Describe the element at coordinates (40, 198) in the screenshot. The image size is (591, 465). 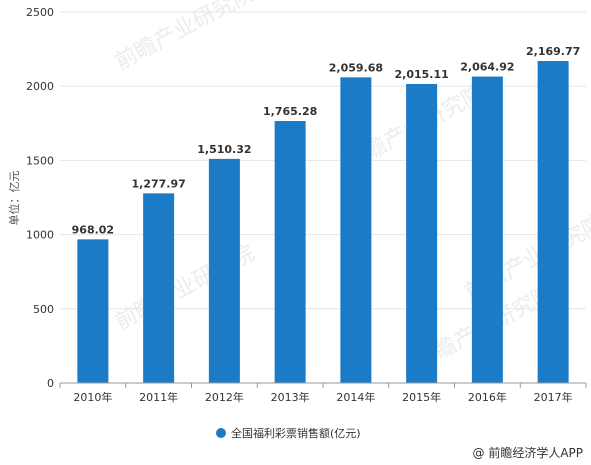
I see `y-axis-ticks: 0 500 1000 1500 2000 2500` at that location.